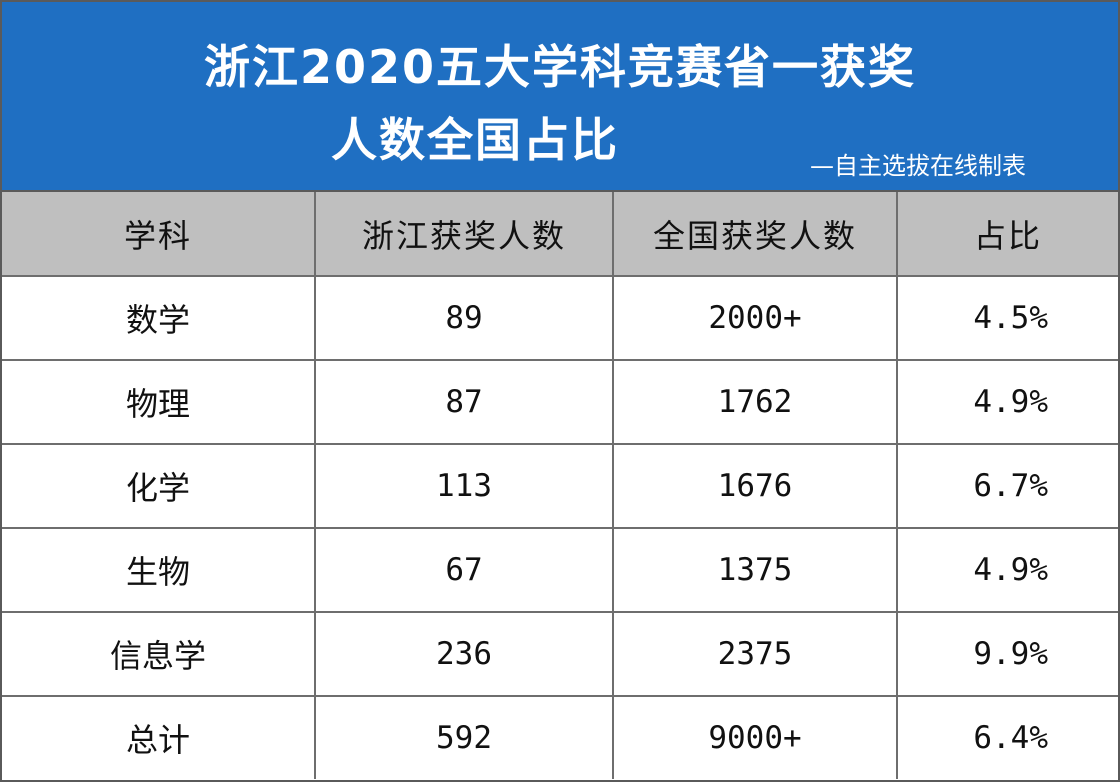 Image resolution: width=1120 pixels, height=782 pixels. I want to click on column-header-national-count: 全国获奖人数, so click(755, 234).